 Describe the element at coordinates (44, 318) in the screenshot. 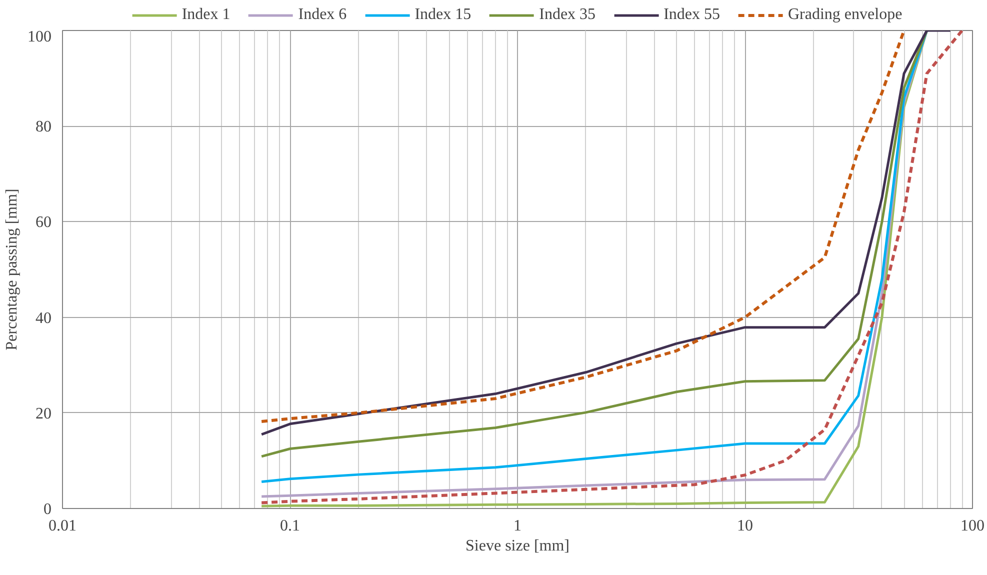

I see `y-tick-label: 40` at that location.